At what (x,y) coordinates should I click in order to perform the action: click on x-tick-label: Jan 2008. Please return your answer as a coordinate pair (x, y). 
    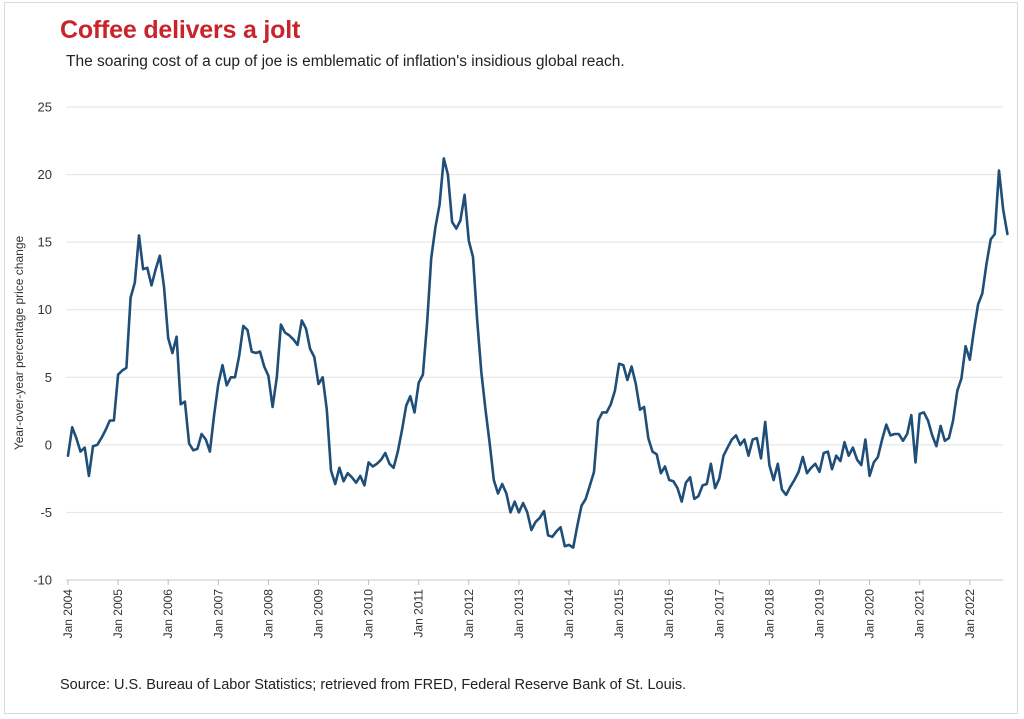
    Looking at the image, I should click on (268, 614).